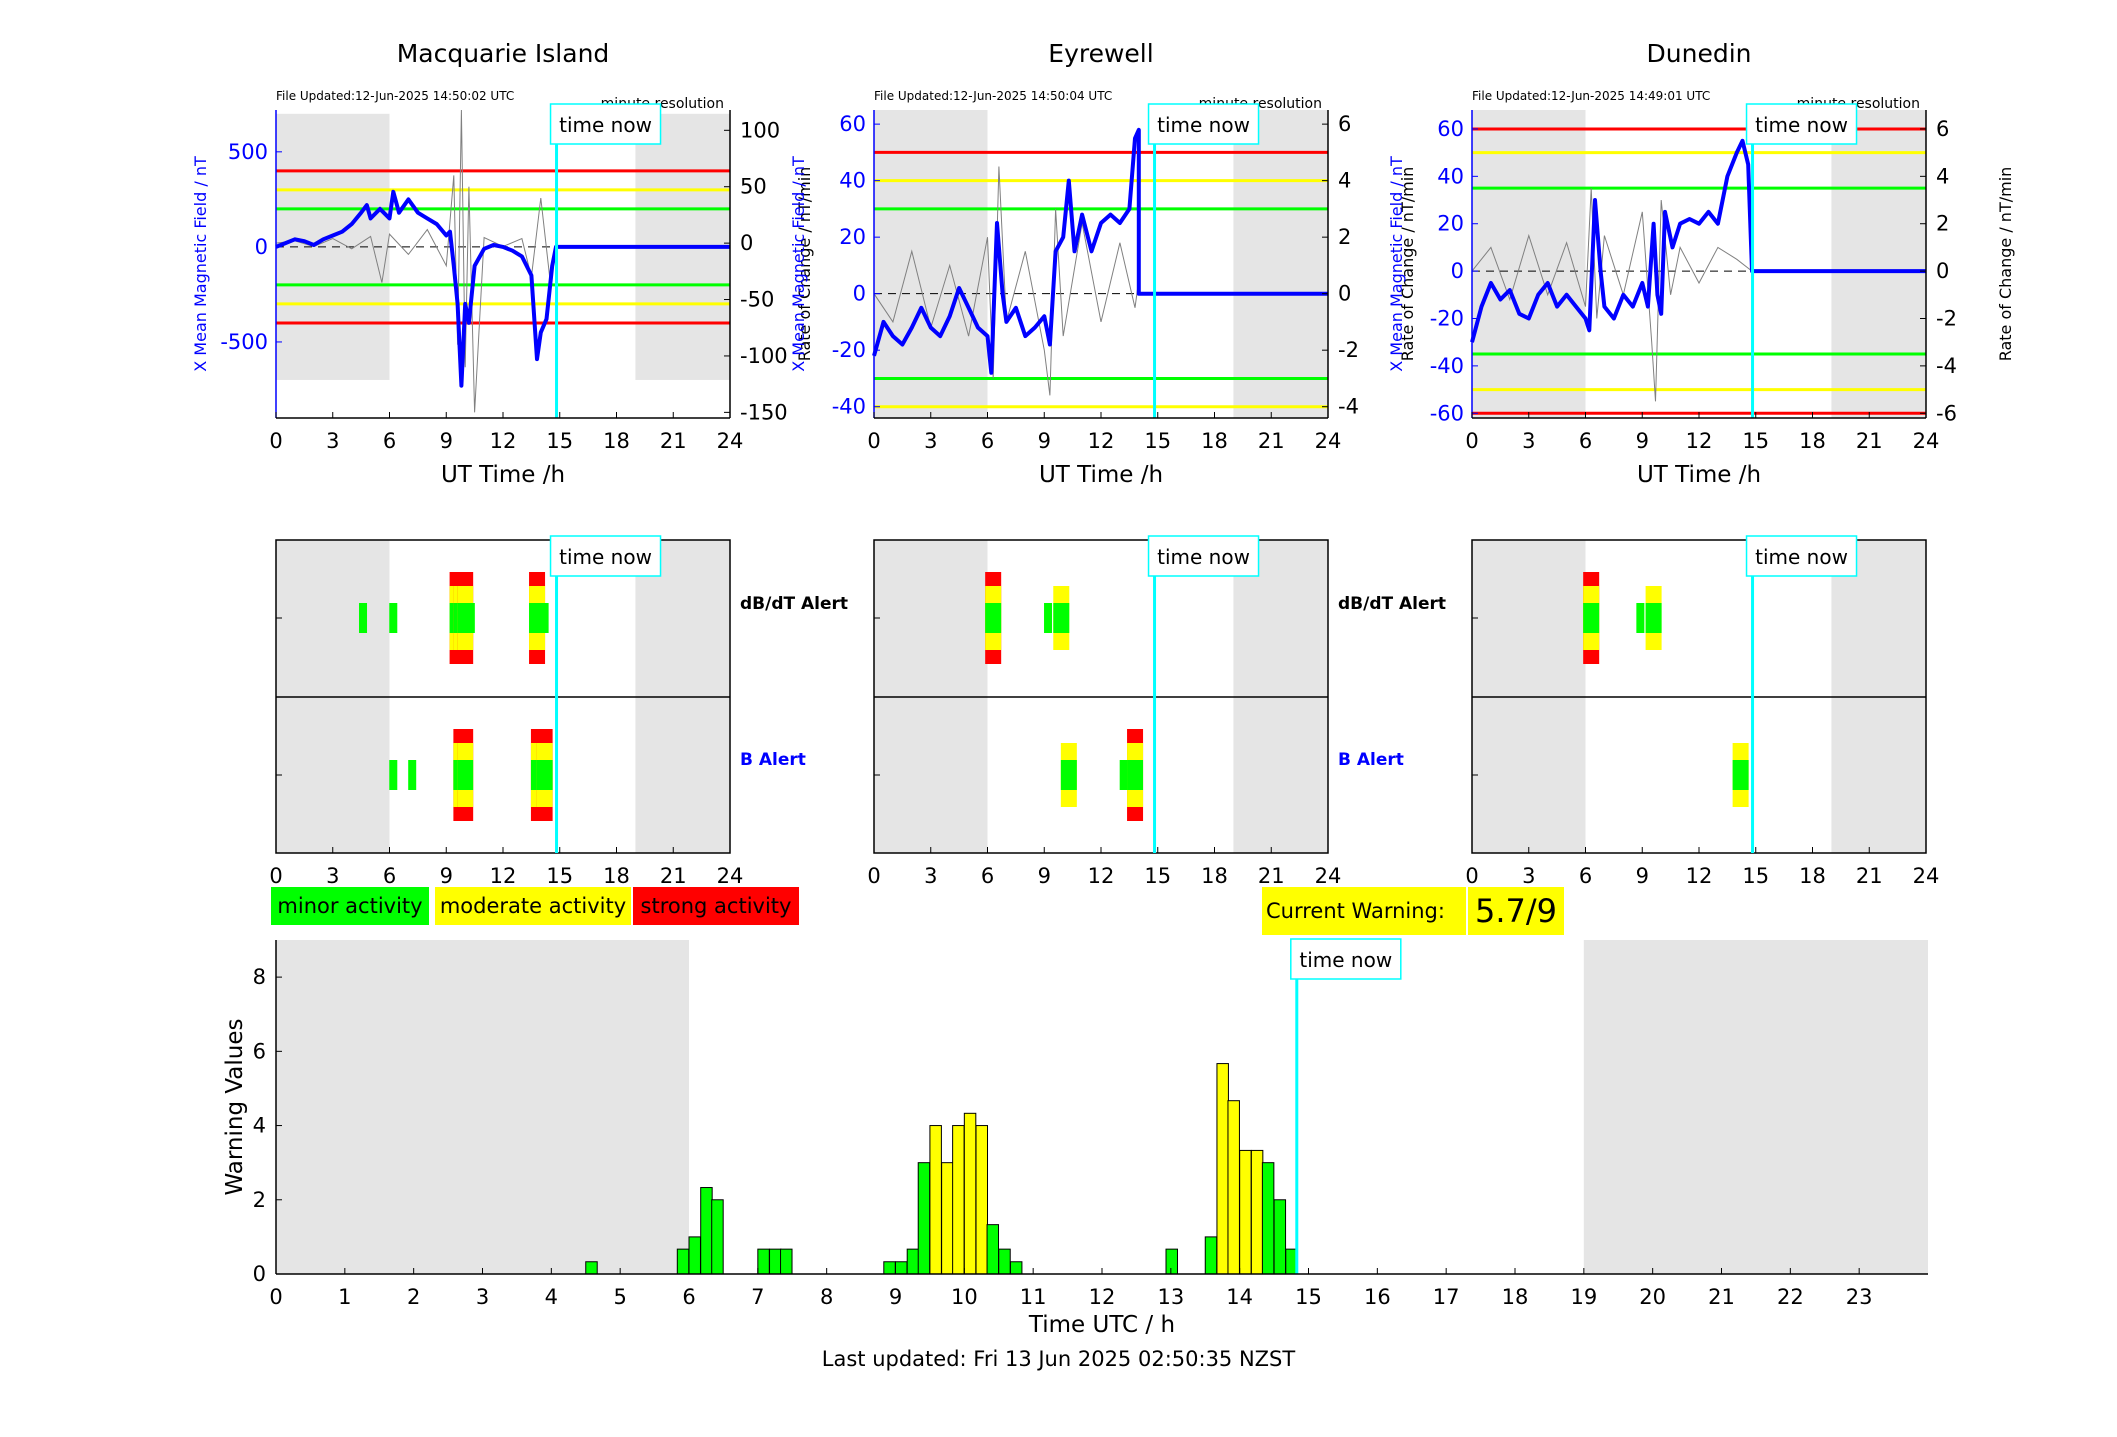 The width and height of the screenshot is (2117, 1437). I want to click on macquarie-island-alert-x-tick-label: 3, so click(332, 876).